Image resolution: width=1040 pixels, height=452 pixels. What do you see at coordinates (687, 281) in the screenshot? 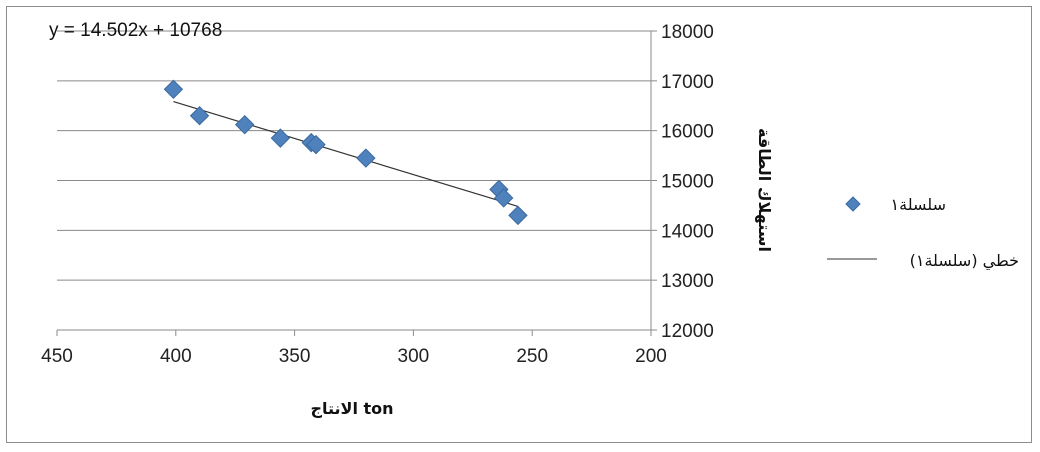
I see `y-tick-label: 13000` at bounding box center [687, 281].